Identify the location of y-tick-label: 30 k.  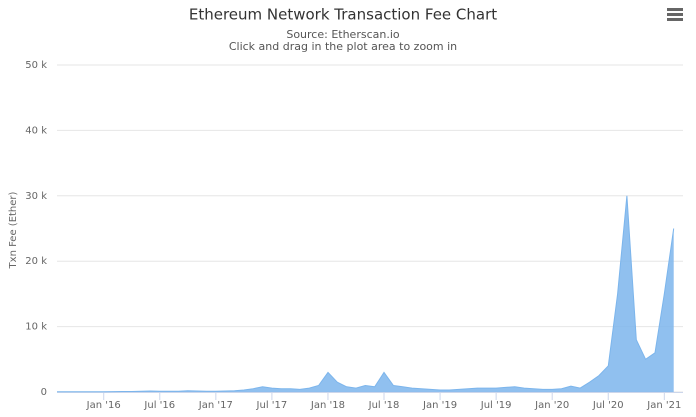
(36, 196).